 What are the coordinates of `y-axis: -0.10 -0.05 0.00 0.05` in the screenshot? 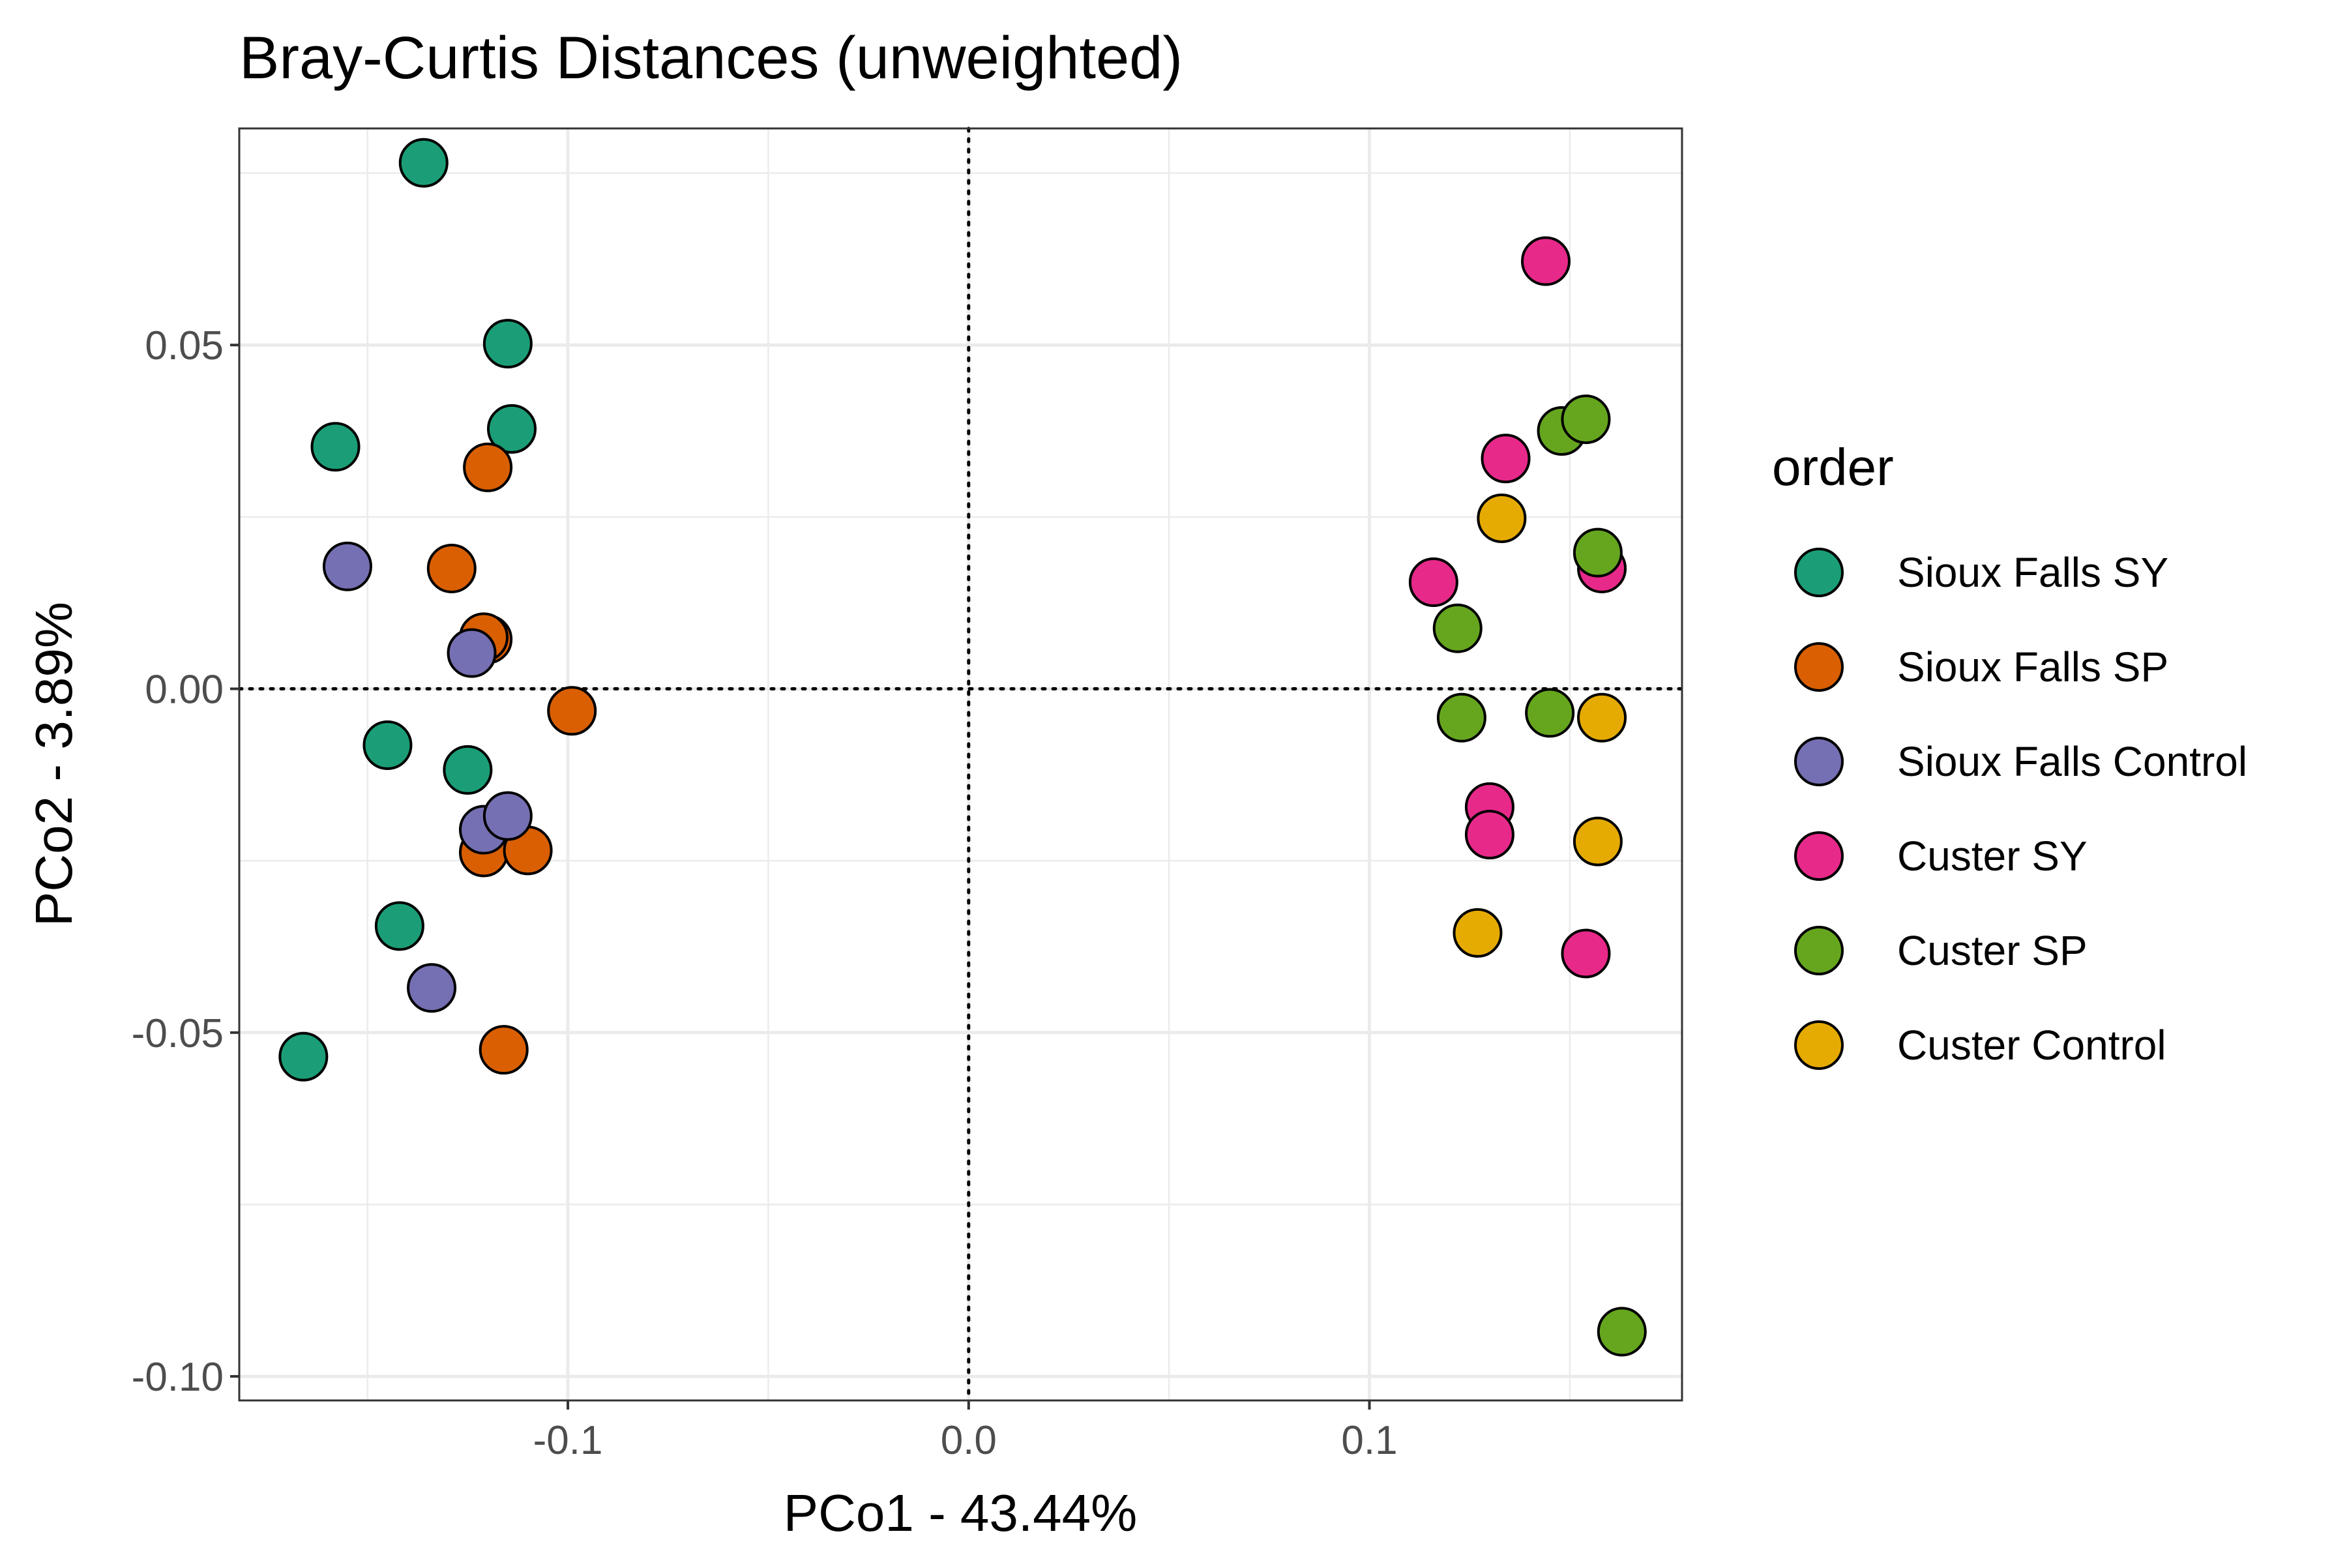 It's located at (185, 862).